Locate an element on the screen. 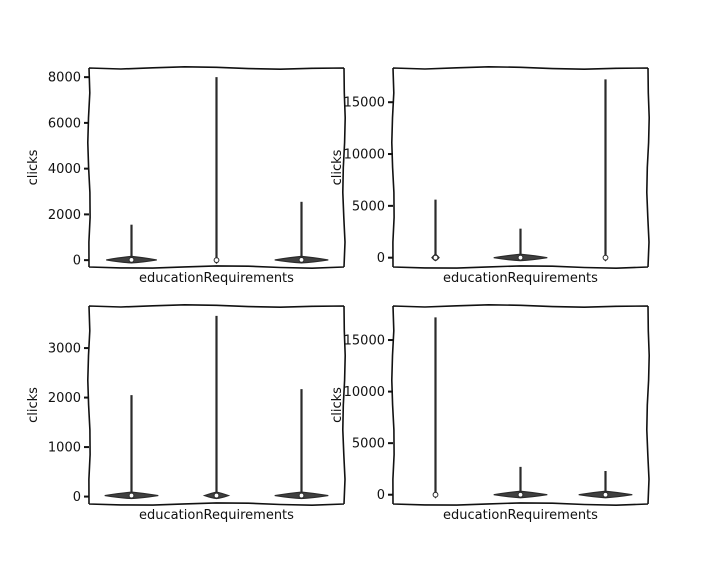 The height and width of the screenshot is (576, 720). y-tick-label: 8000 is located at coordinates (64, 78).